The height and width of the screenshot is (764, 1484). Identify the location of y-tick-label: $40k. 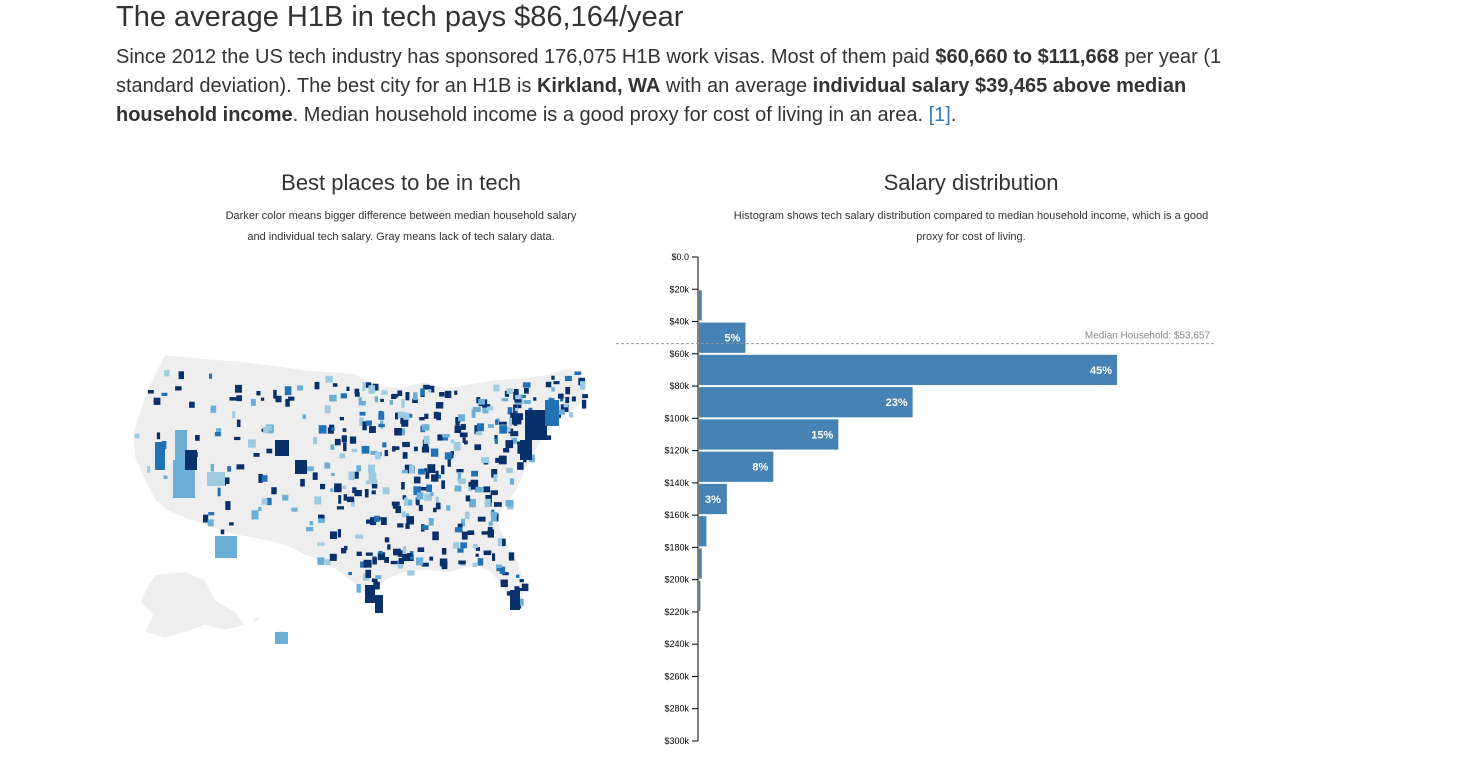
(679, 322).